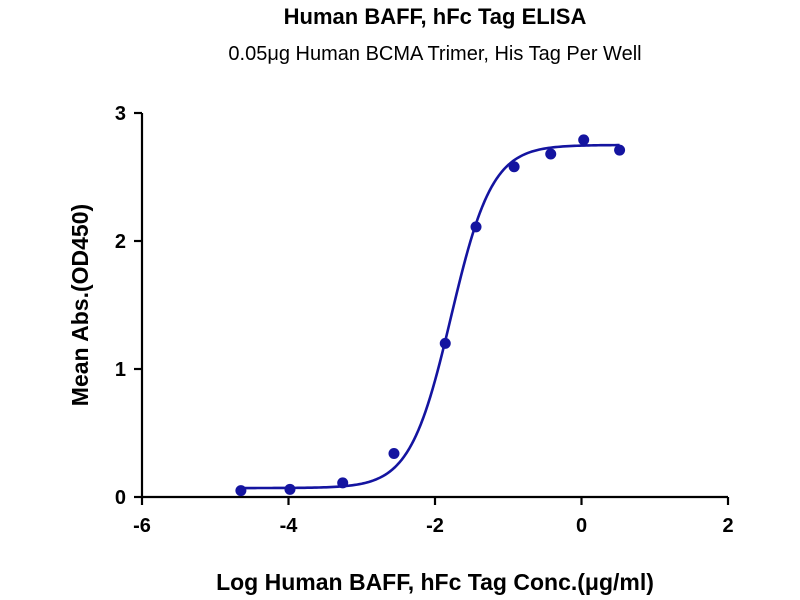 The width and height of the screenshot is (800, 600). What do you see at coordinates (120, 498) in the screenshot?
I see `y-tick-label: 0` at bounding box center [120, 498].